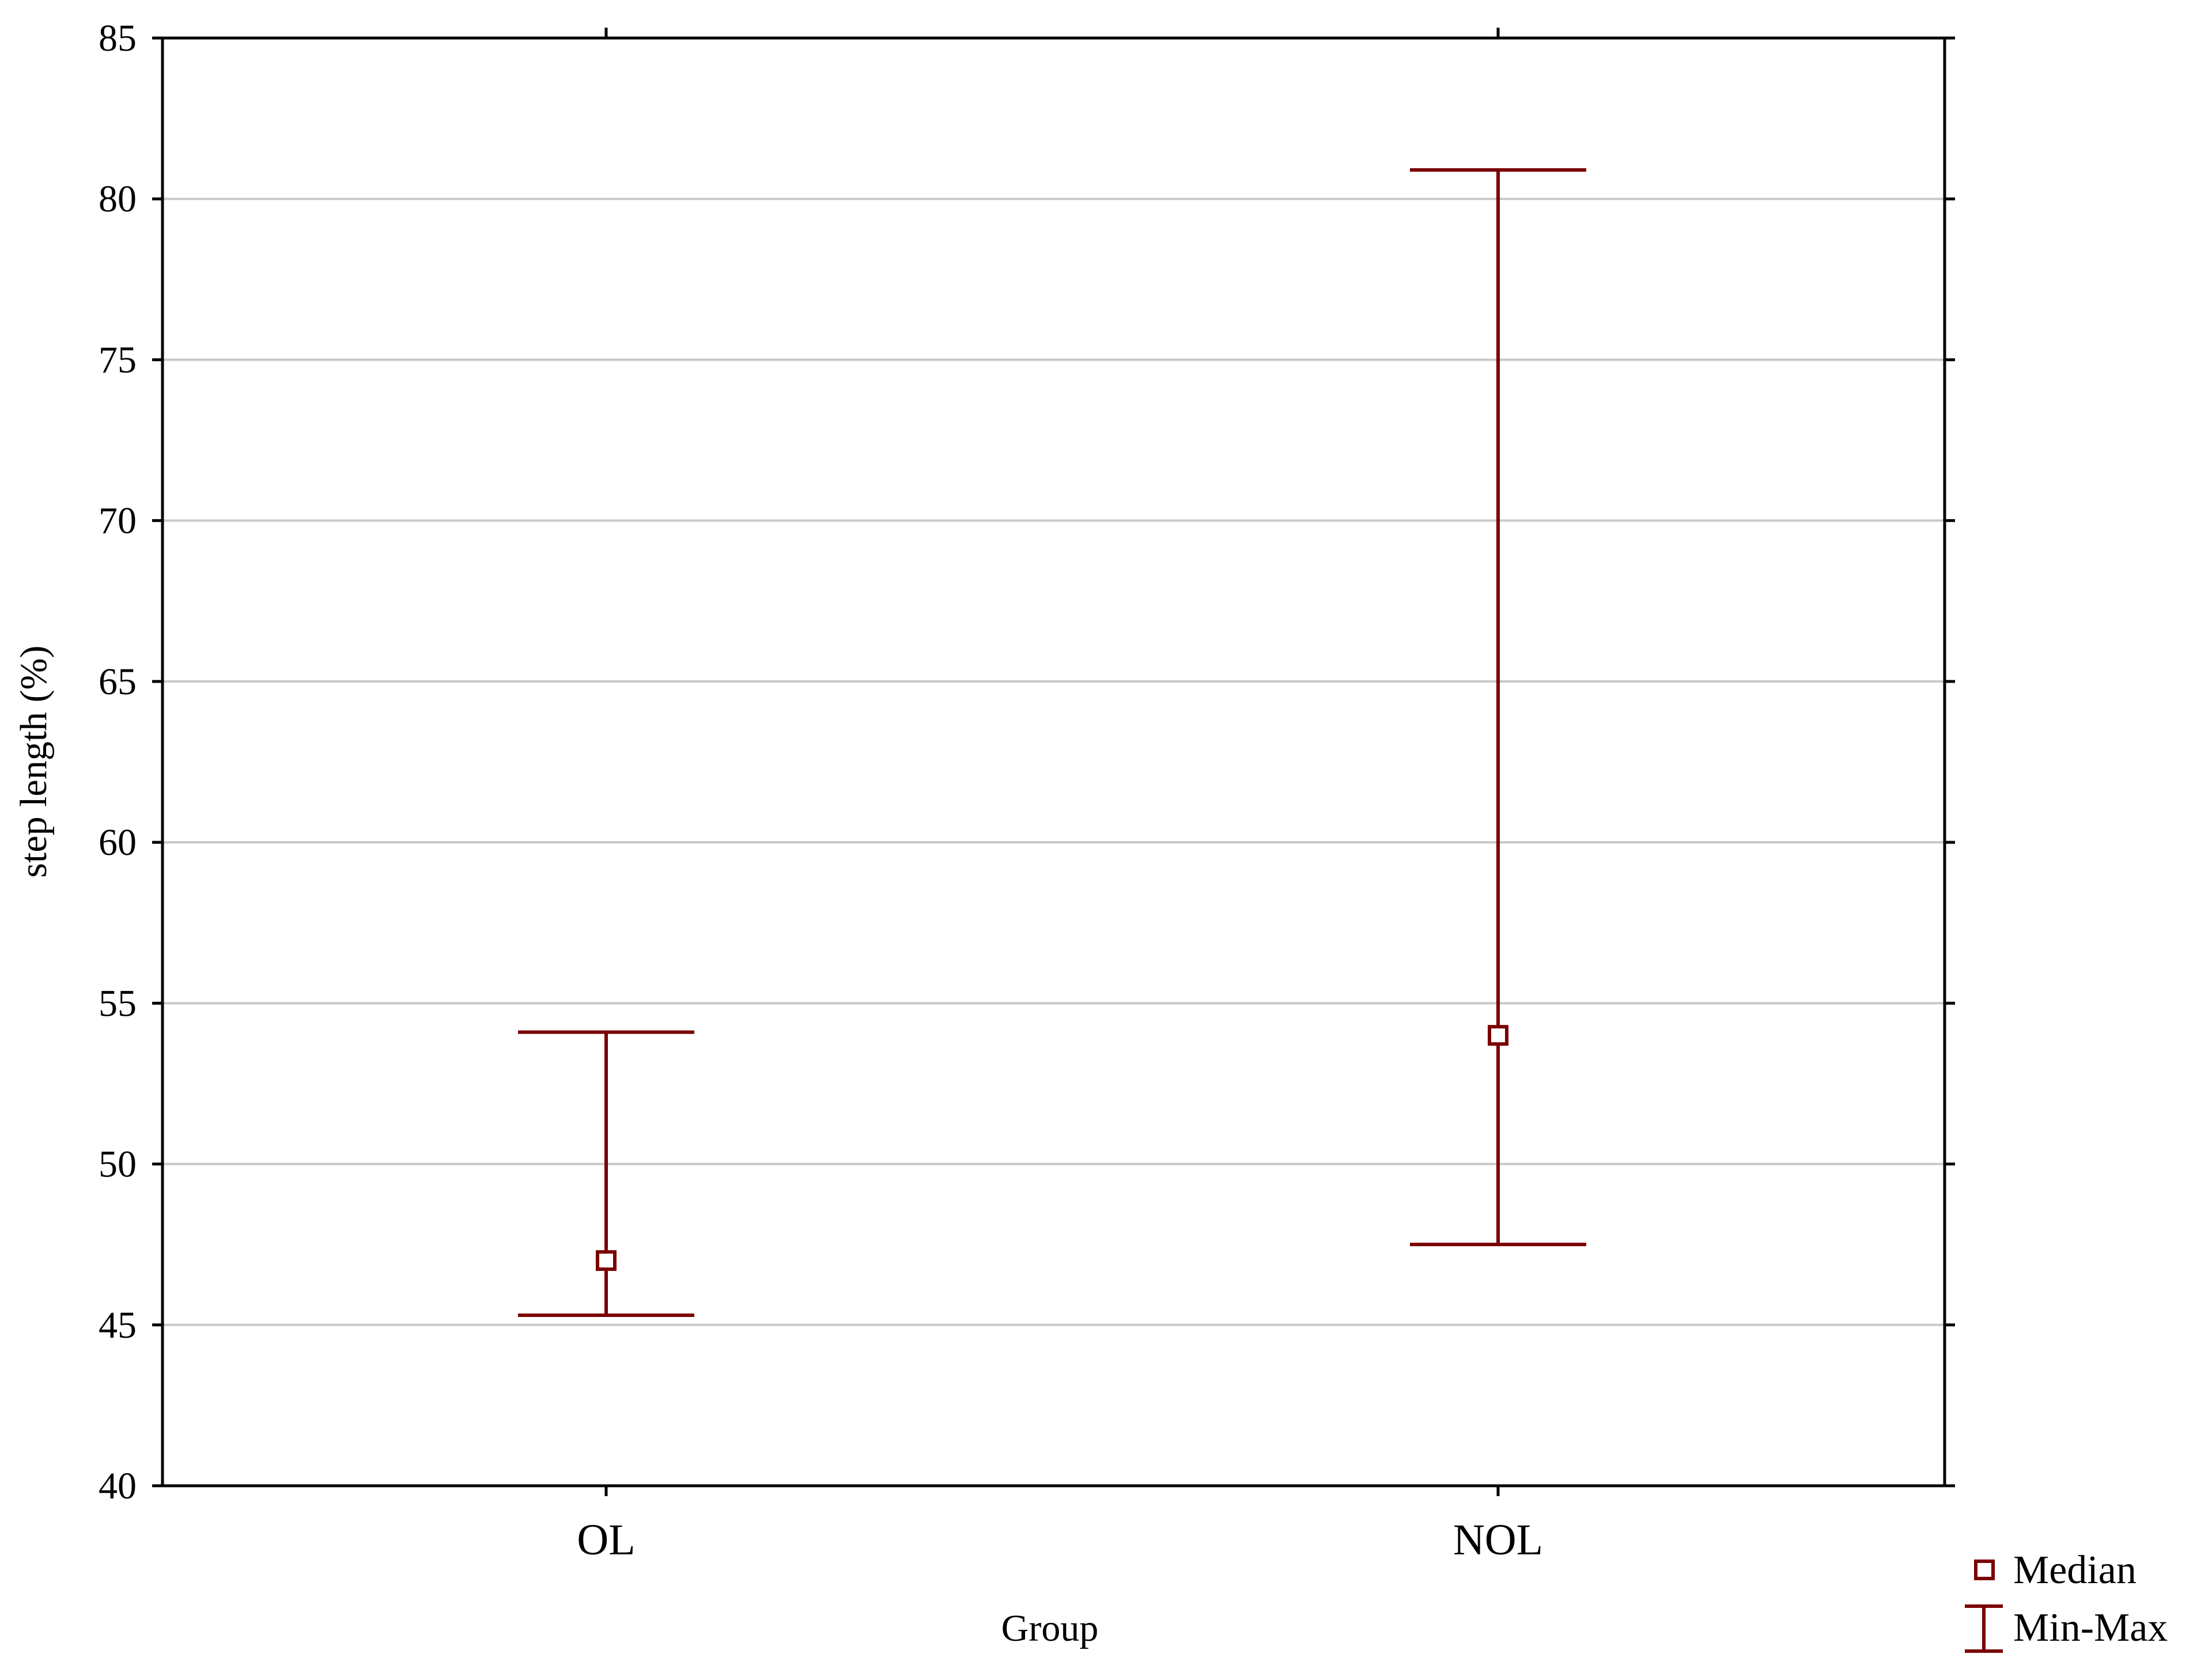 The height and width of the screenshot is (1673, 2212). What do you see at coordinates (606, 1174) in the screenshot?
I see `min-max-range-OL` at bounding box center [606, 1174].